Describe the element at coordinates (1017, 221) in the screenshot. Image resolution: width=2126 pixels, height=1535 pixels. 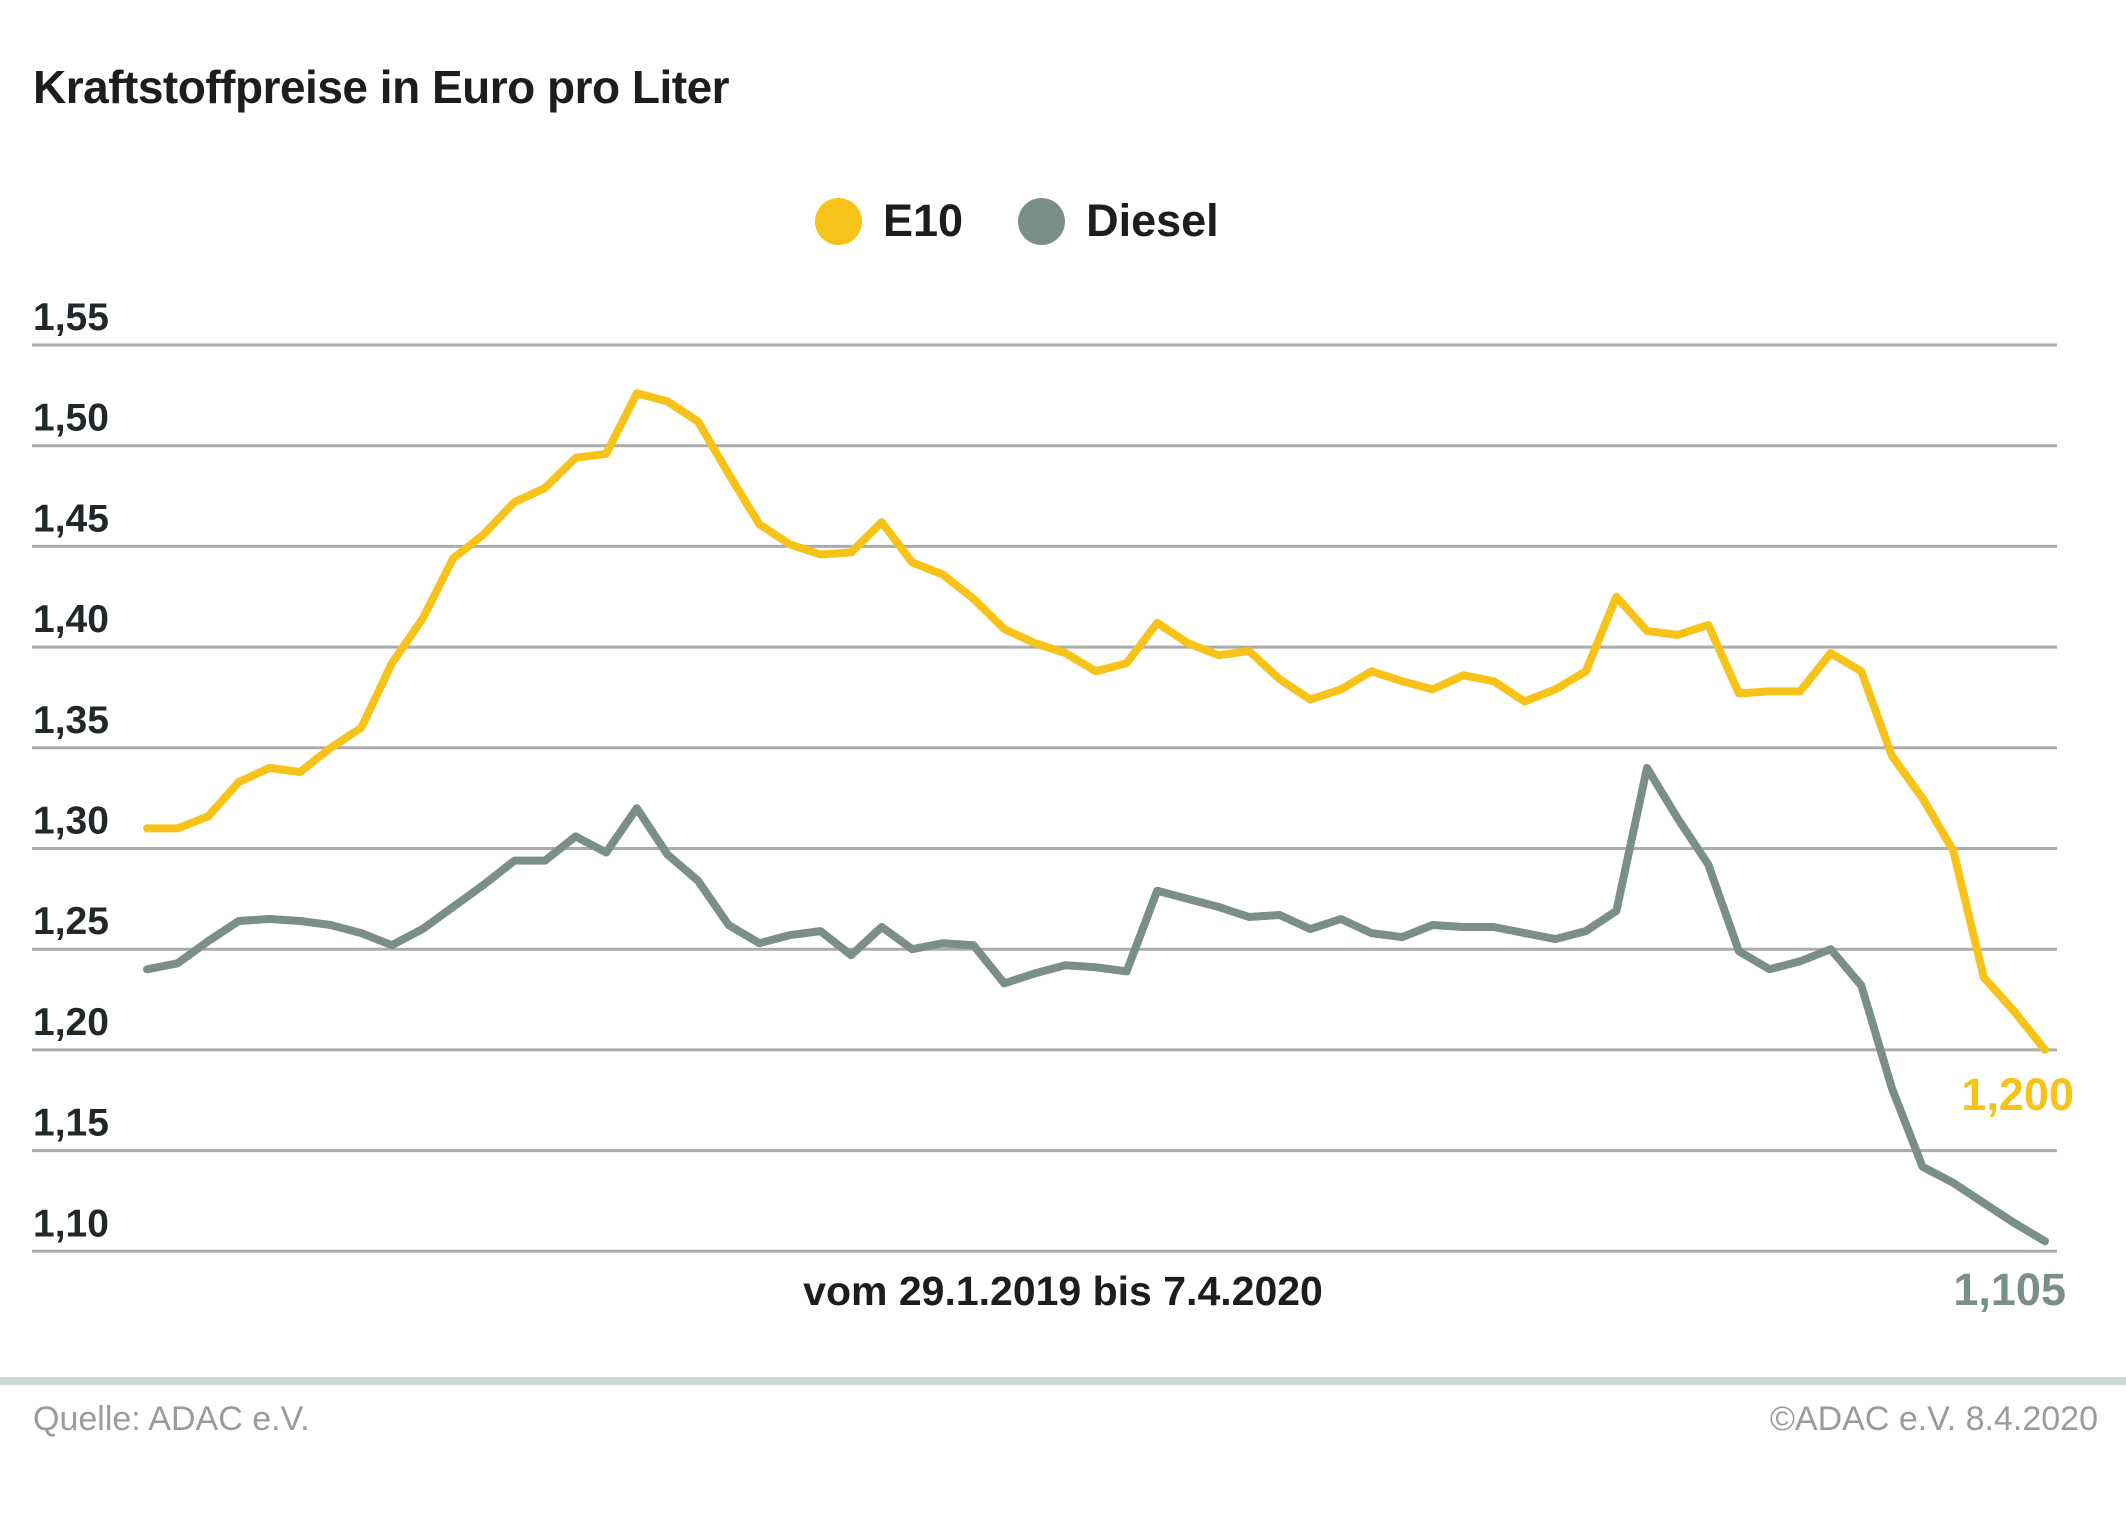
I see `chart-legend: E10 Diesel` at that location.